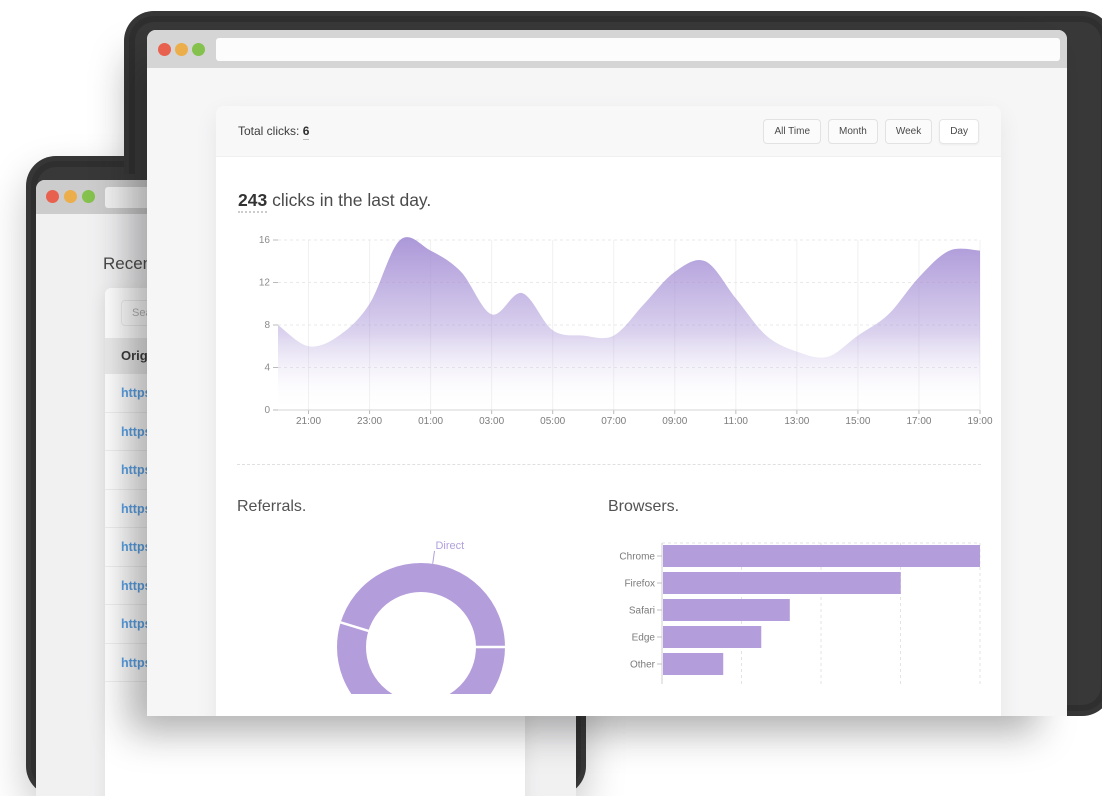  I want to click on svg-text: 17:00, so click(918, 421).